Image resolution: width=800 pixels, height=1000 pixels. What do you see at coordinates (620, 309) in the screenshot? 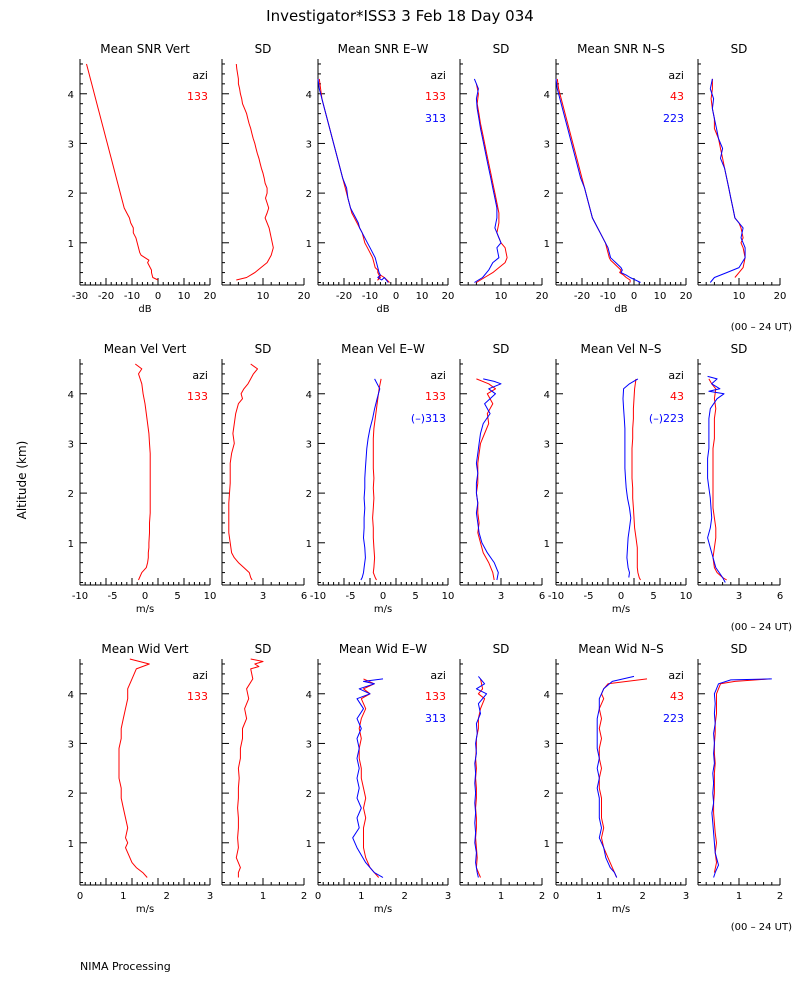
I see `x-axis-label: dB` at bounding box center [620, 309].